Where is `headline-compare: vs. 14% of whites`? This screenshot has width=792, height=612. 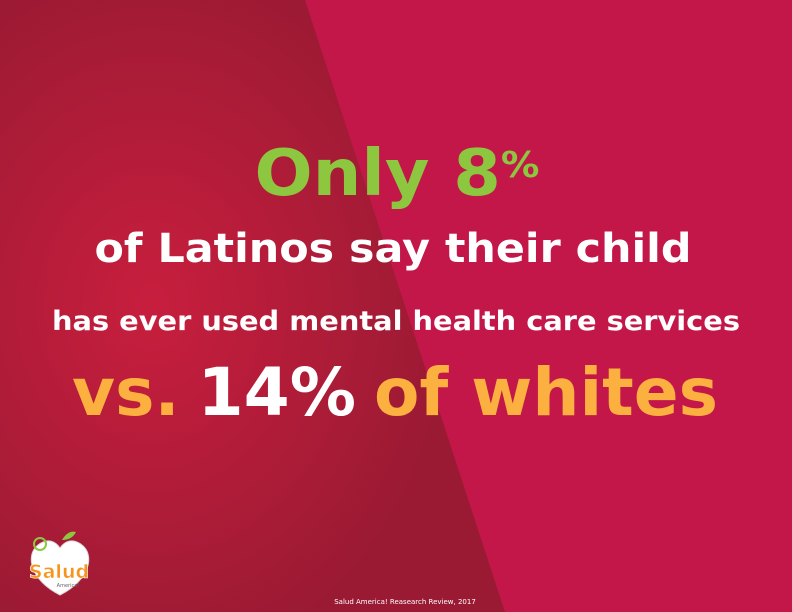 headline-compare: vs. 14% of whites is located at coordinates (395, 392).